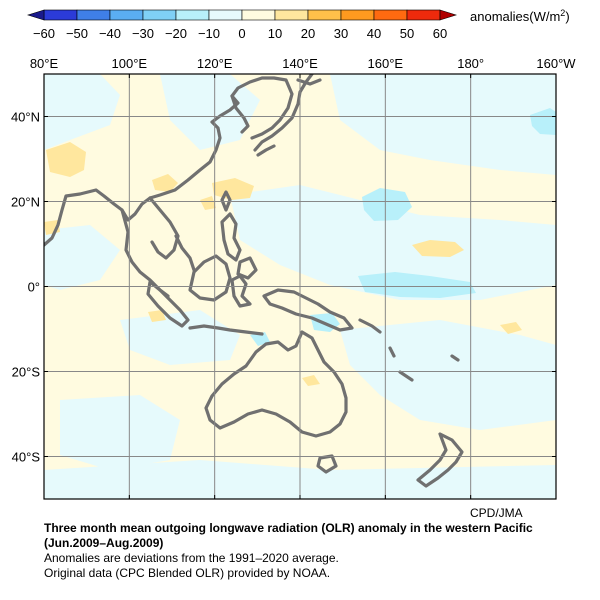 This screenshot has width=600, height=600. What do you see at coordinates (44, 63) in the screenshot?
I see `longitude-label: 80°E` at bounding box center [44, 63].